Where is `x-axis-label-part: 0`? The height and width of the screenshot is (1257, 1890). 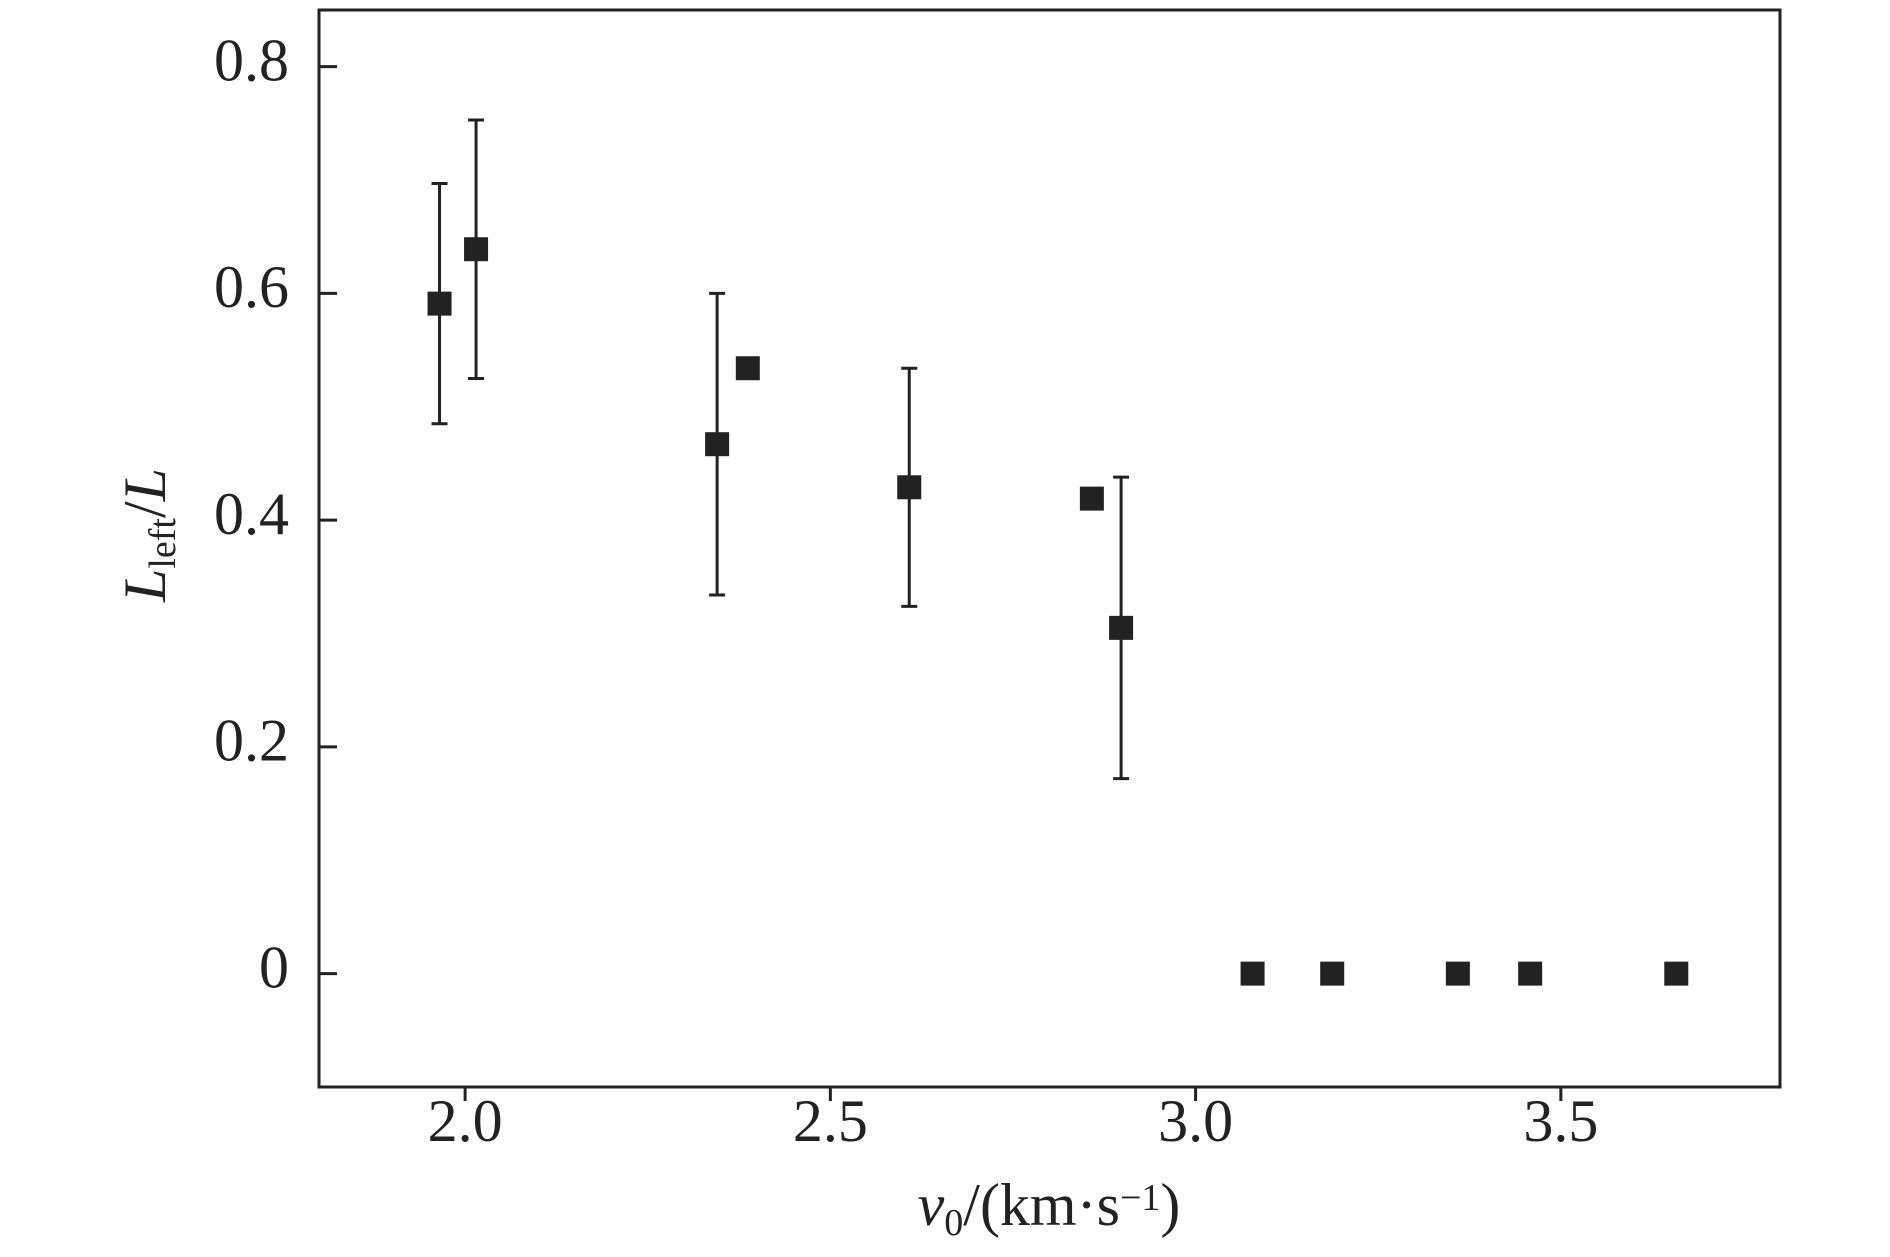
x-axis-label-part: 0 is located at coordinates (953, 1223).